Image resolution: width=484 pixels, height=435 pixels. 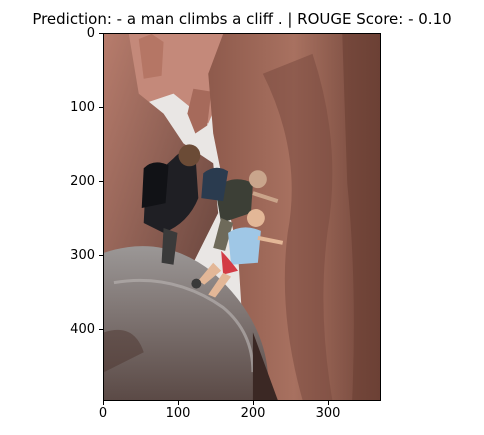 I want to click on x-tick-label-300: 300, so click(x=328, y=413).